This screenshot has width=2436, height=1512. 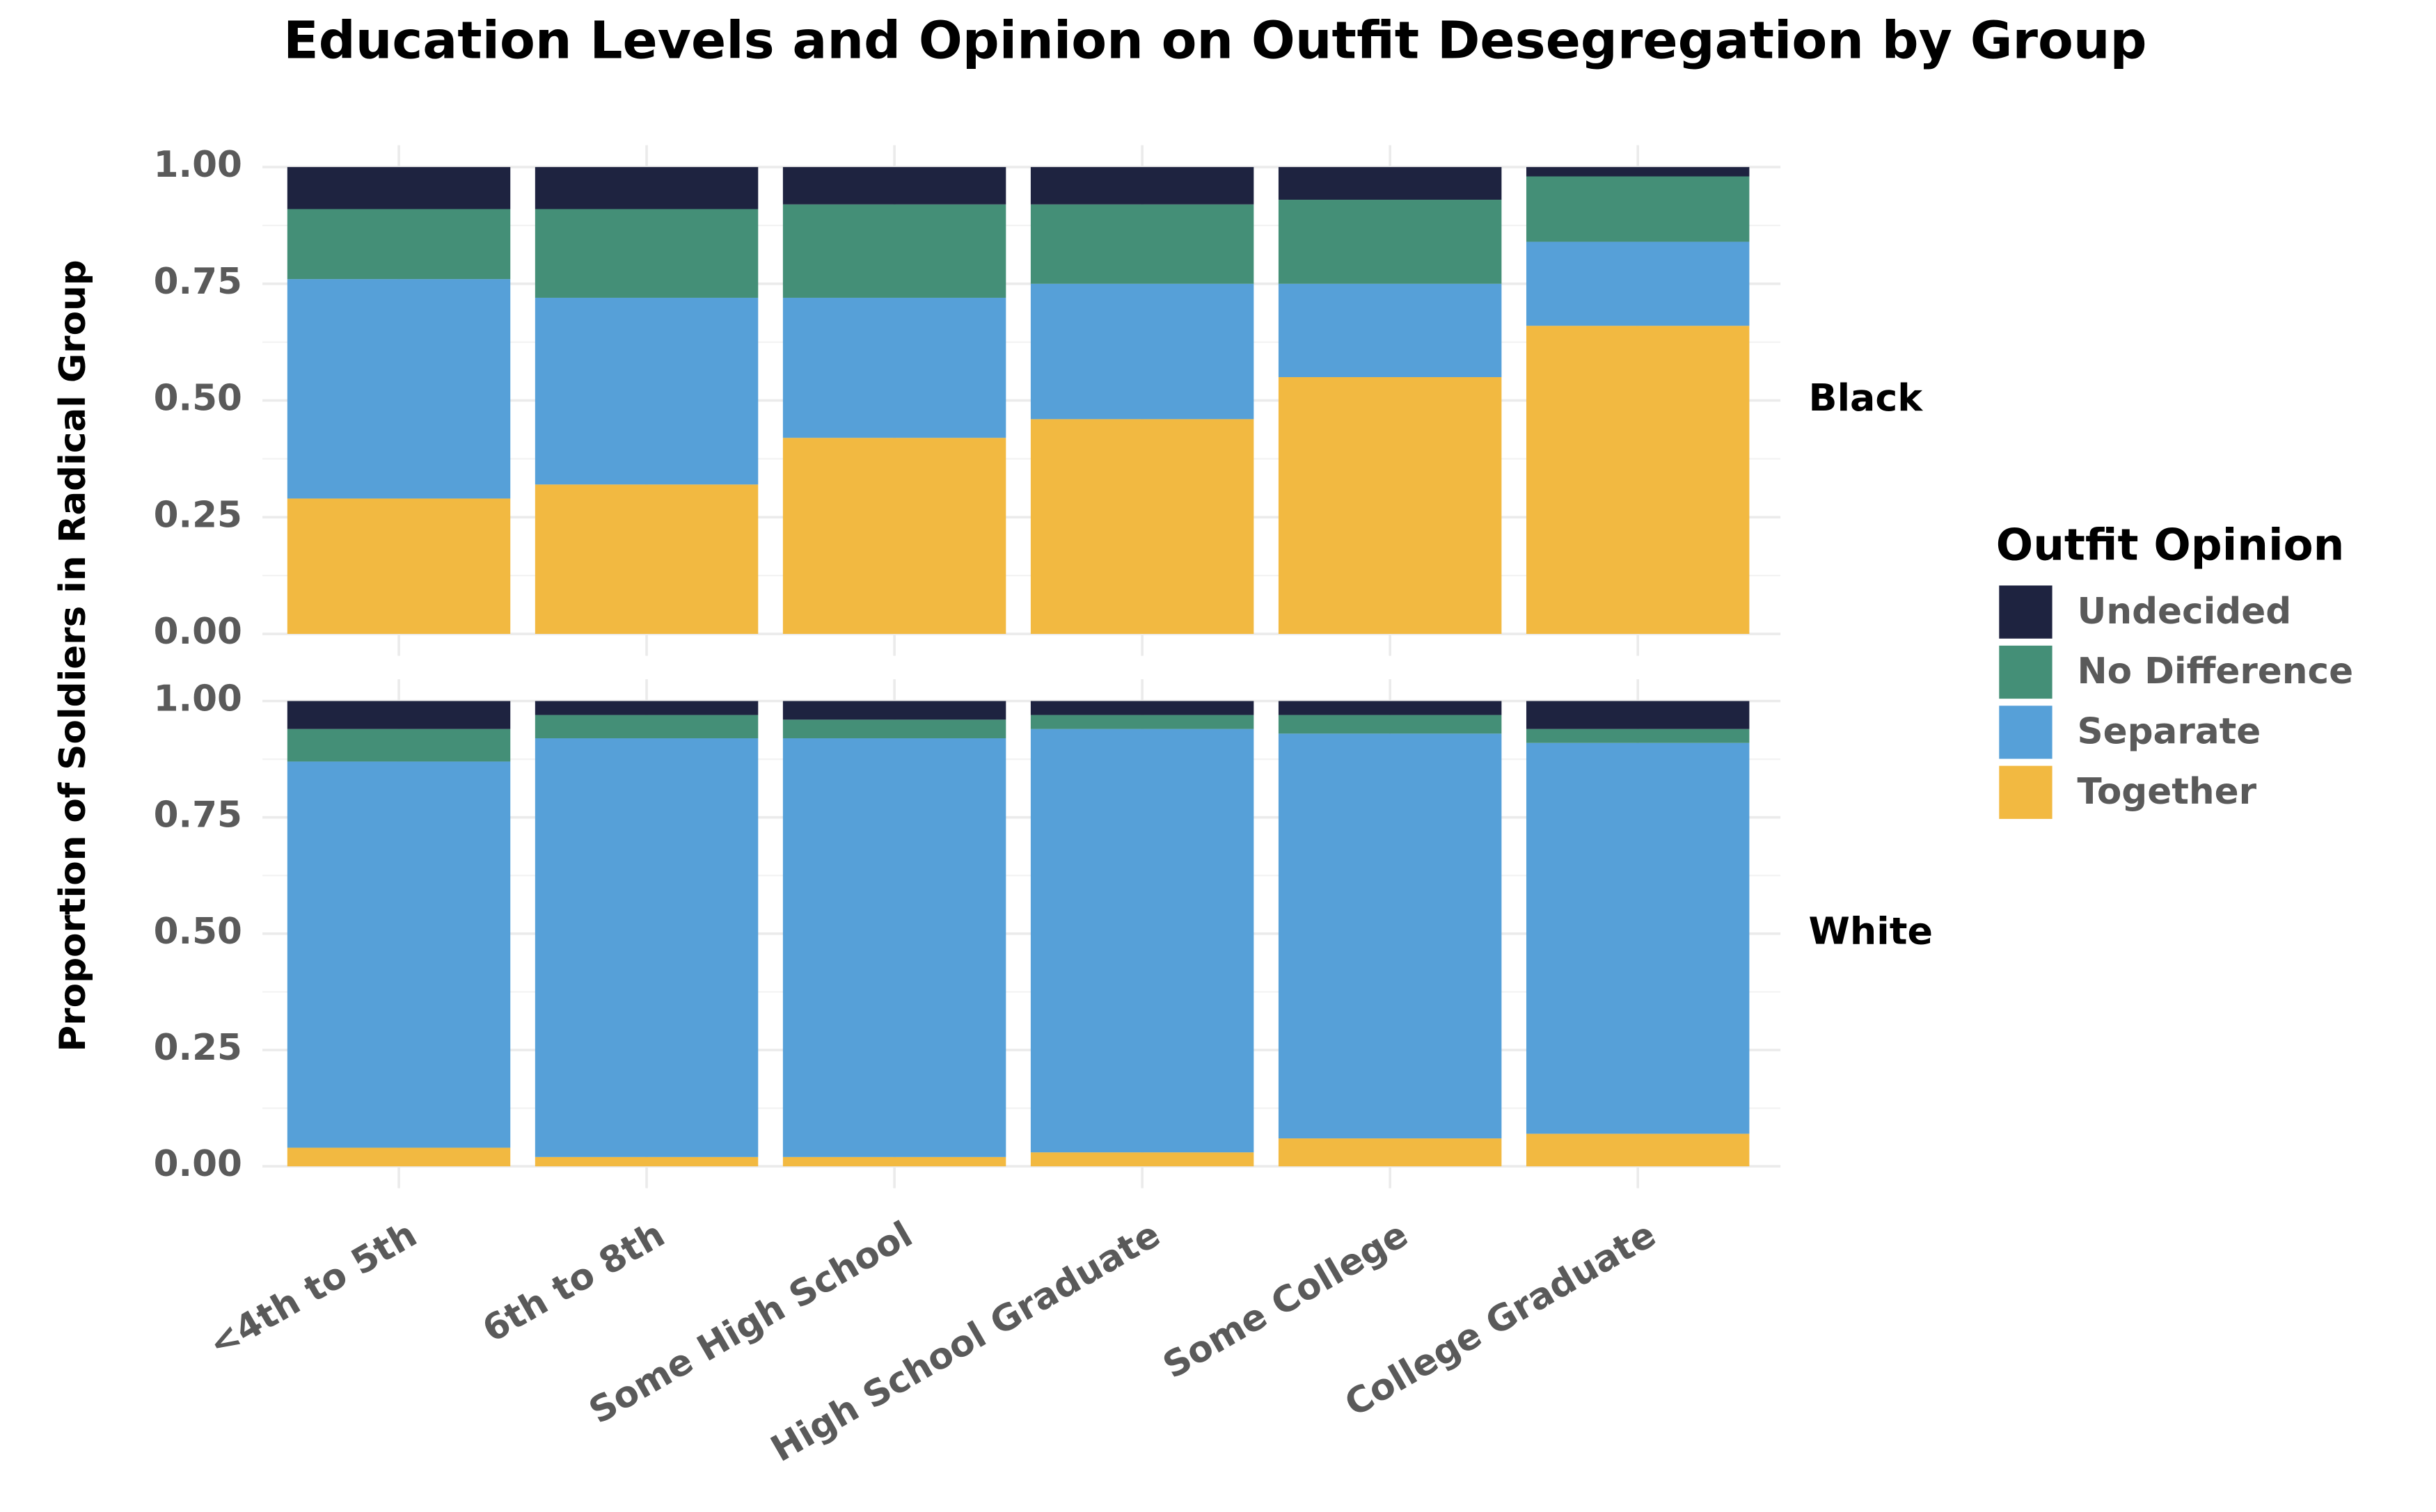 I want to click on x-tick-label: High School Graduate, so click(x=965, y=1341).